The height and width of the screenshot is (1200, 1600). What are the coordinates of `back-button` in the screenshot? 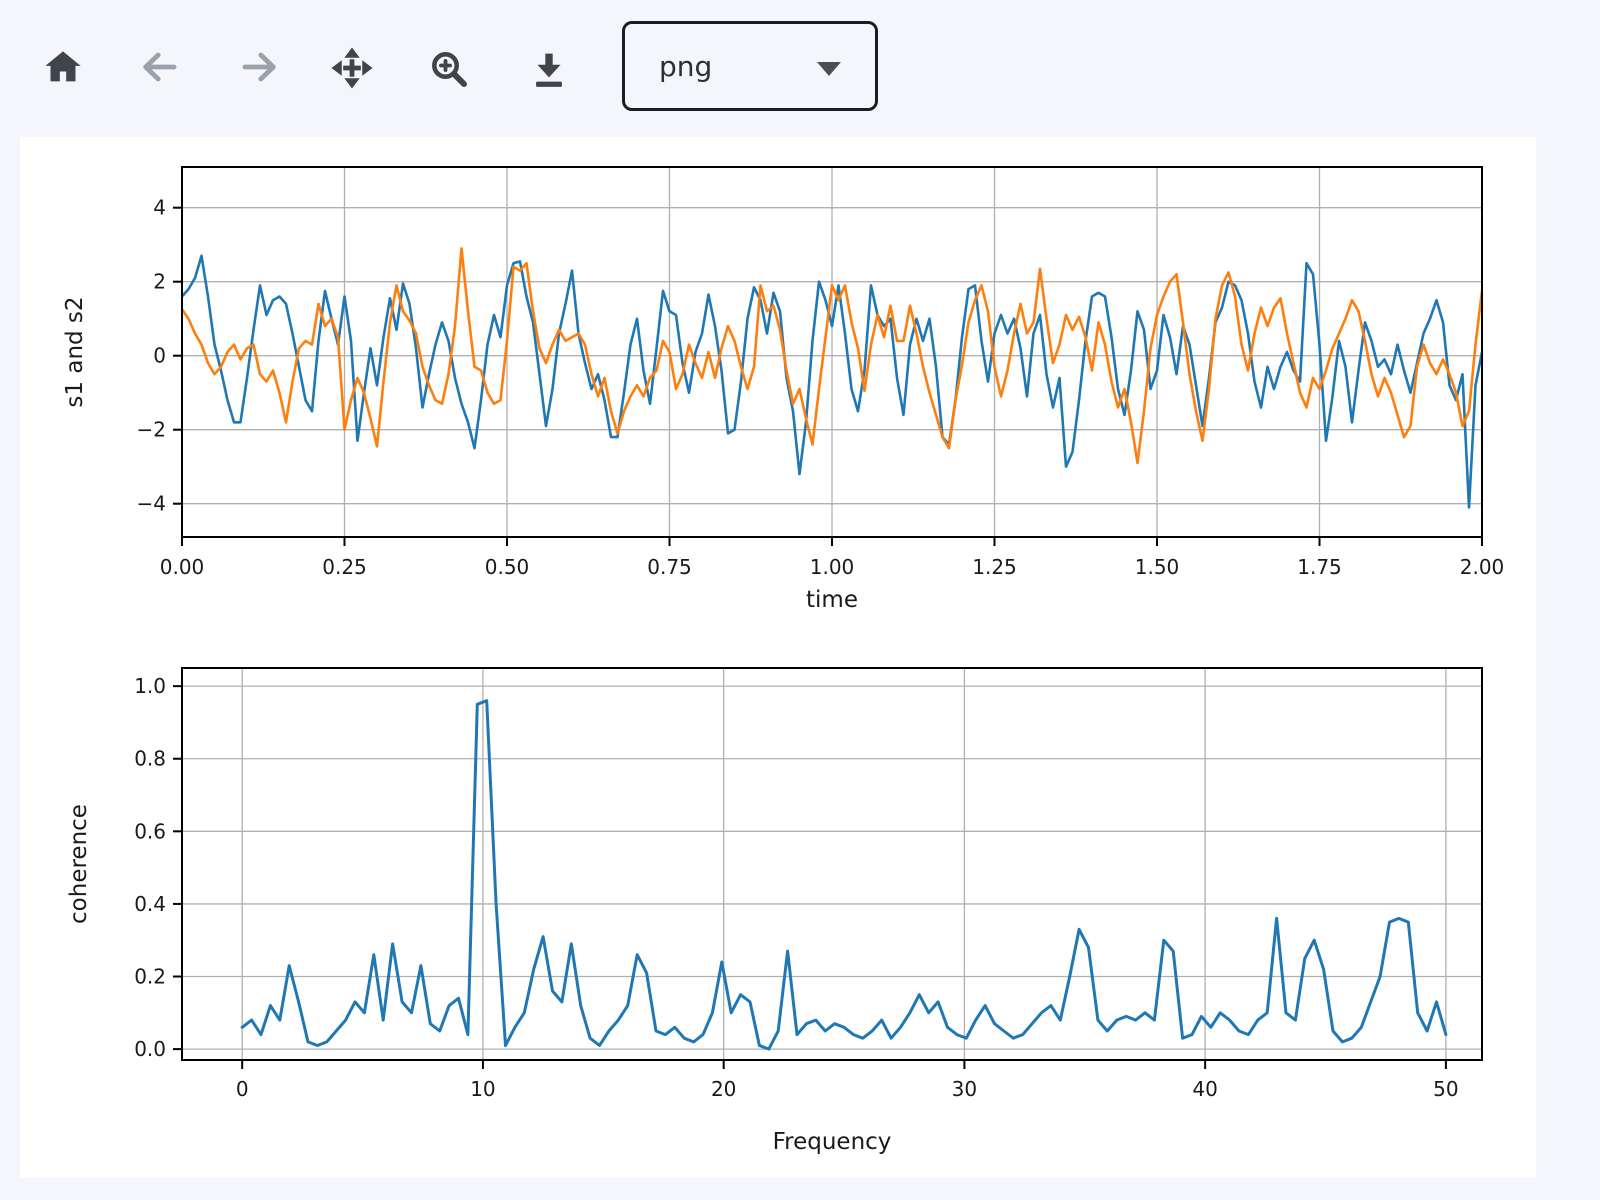 It's located at (159, 67).